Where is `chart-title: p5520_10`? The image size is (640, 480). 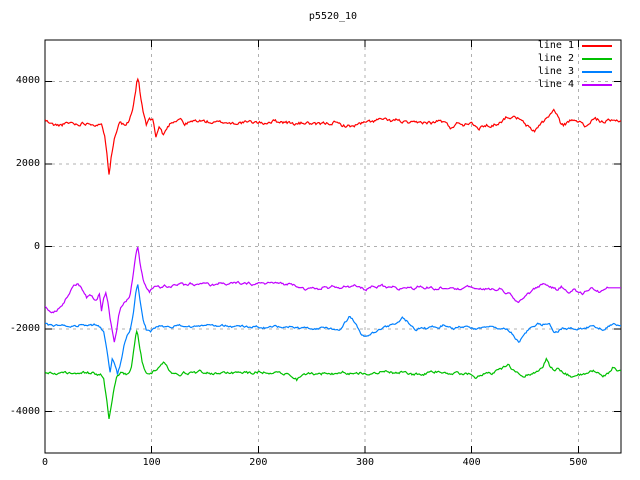
chart-title: p5520_10 is located at coordinates (333, 16).